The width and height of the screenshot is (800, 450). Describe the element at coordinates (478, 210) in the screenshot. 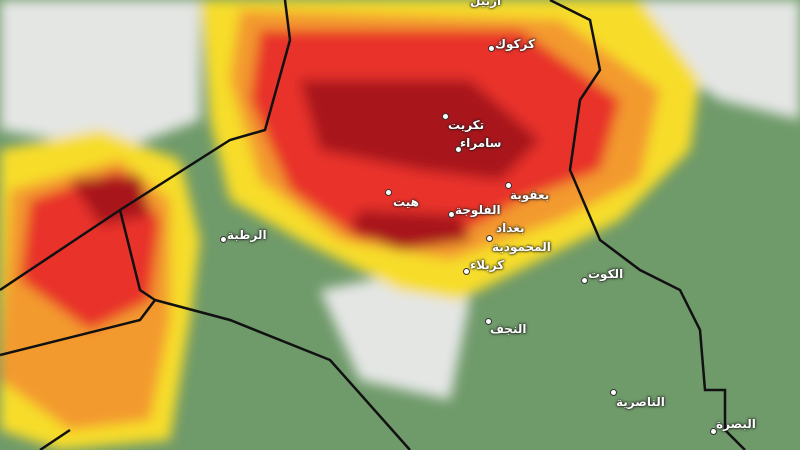

I see `city-label-fallujah: الفلوجة` at that location.